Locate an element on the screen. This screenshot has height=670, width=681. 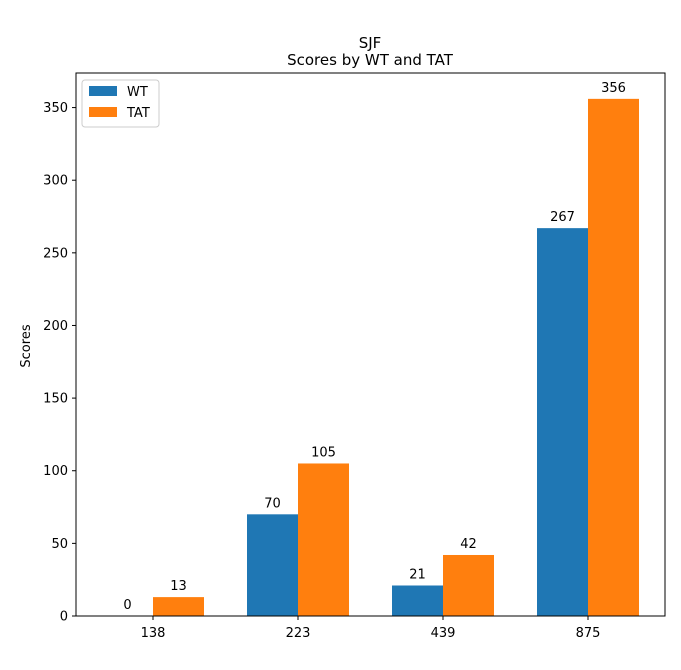
x-tick-label-138: 138 is located at coordinates (153, 633).